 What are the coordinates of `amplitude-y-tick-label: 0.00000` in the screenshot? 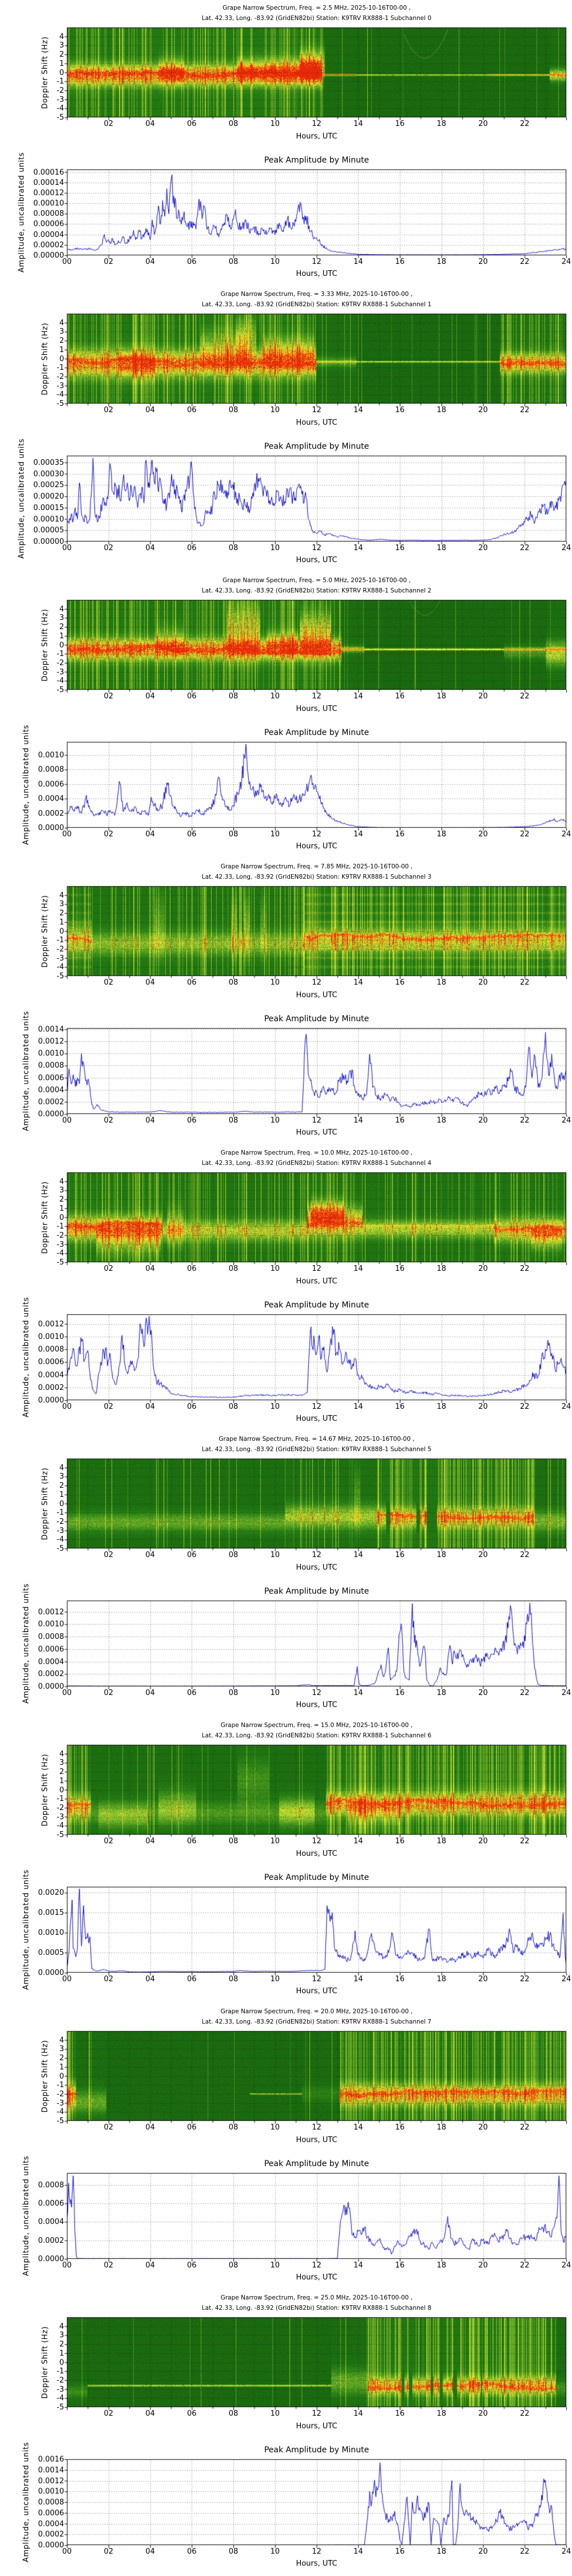 It's located at (48, 255).